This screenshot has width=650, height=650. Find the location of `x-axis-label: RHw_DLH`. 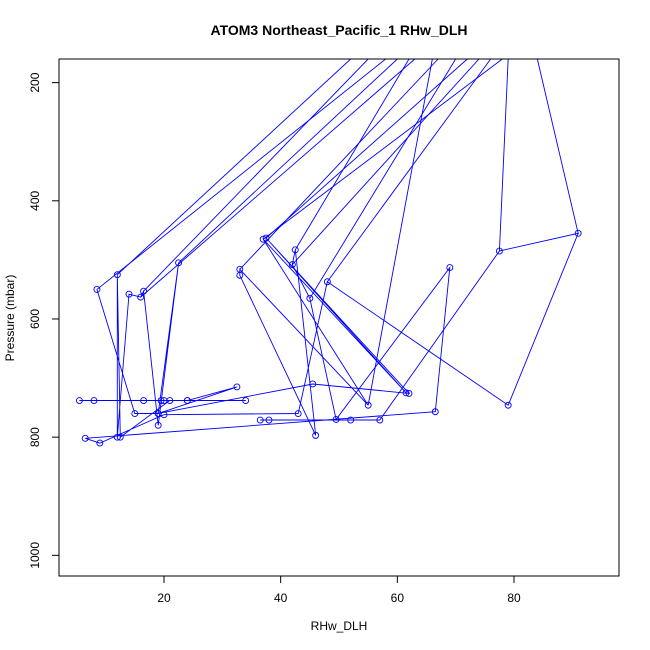

x-axis-label: RHw_DLH is located at coordinates (339, 626).